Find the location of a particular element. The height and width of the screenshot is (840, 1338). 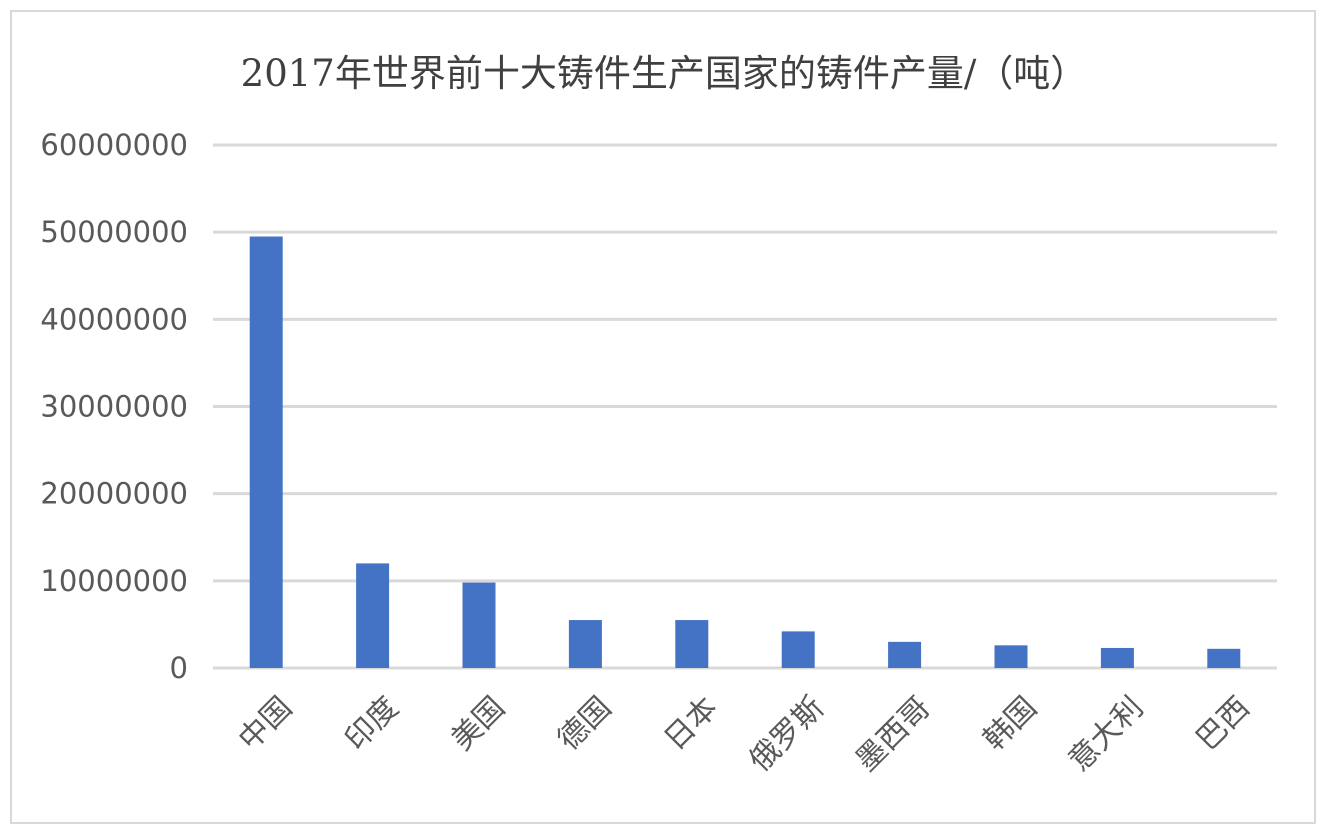

y-tick-label: 60000000 is located at coordinates (114, 145).